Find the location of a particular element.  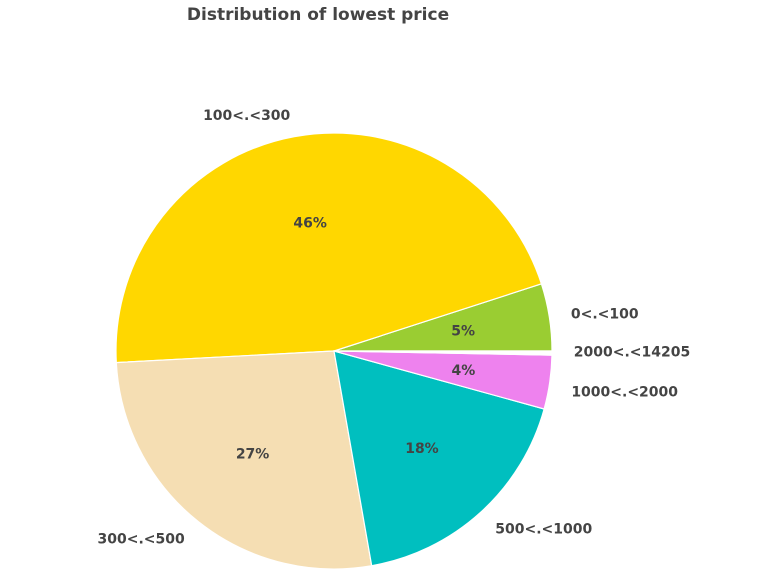

slice-percent-label: 27% is located at coordinates (253, 454).